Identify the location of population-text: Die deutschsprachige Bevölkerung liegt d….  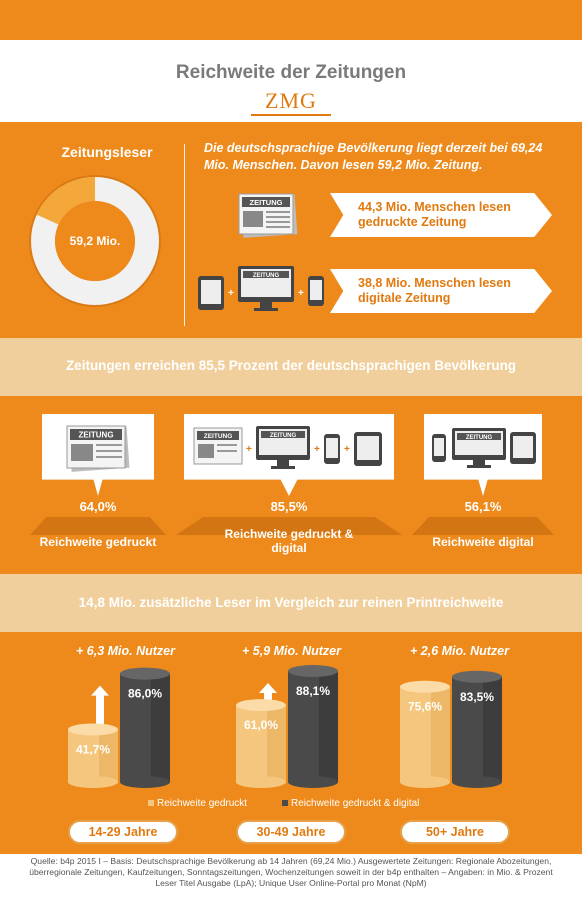
(373, 156).